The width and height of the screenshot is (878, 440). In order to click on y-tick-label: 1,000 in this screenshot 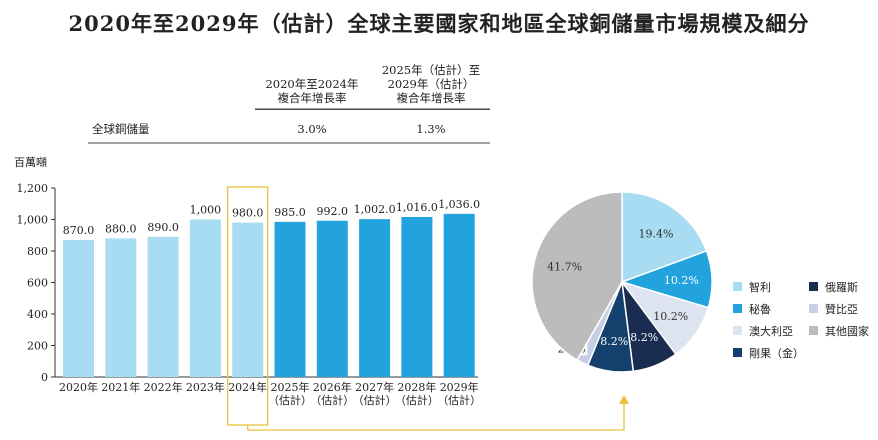, I will do `click(33, 220)`.